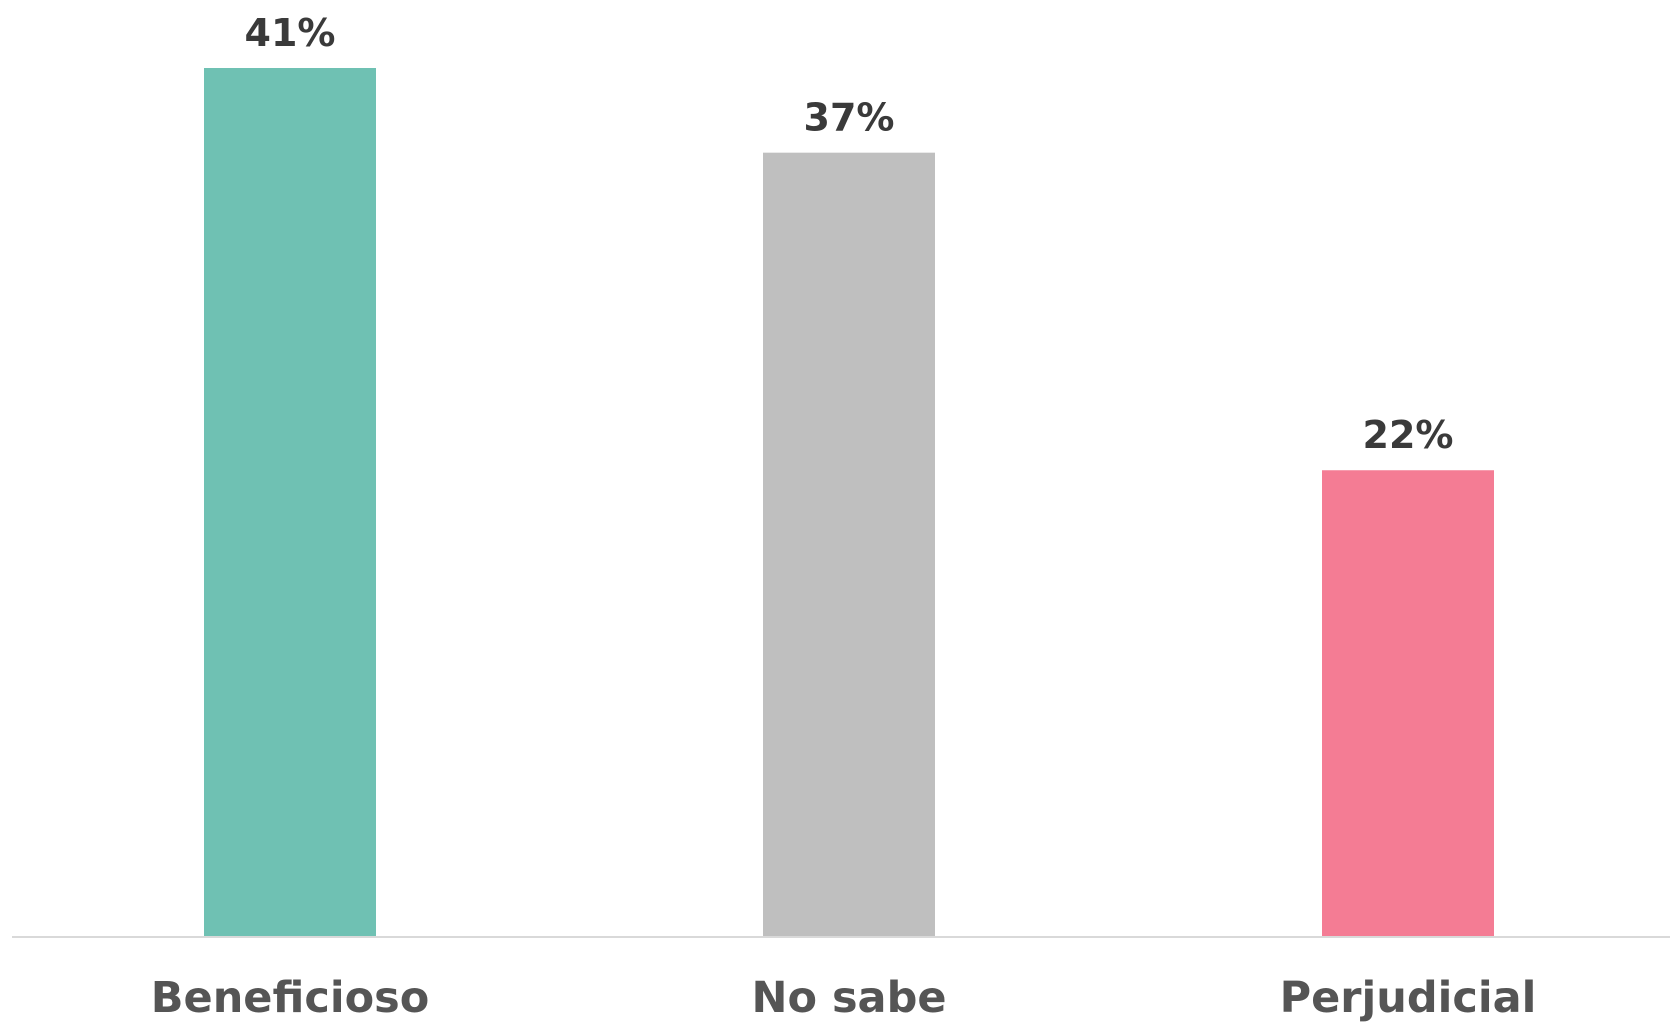 This screenshot has width=1670, height=1025. Describe the element at coordinates (290, 33) in the screenshot. I see `value-label-beneficioso: 41%` at that location.